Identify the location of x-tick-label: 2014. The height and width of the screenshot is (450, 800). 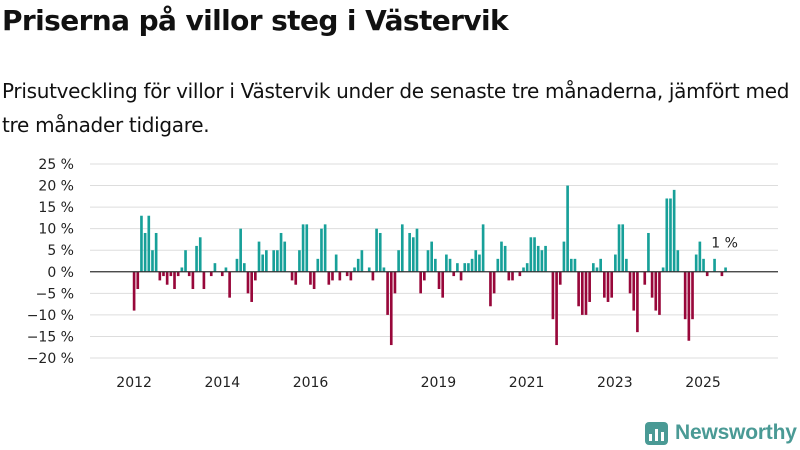
(222, 383).